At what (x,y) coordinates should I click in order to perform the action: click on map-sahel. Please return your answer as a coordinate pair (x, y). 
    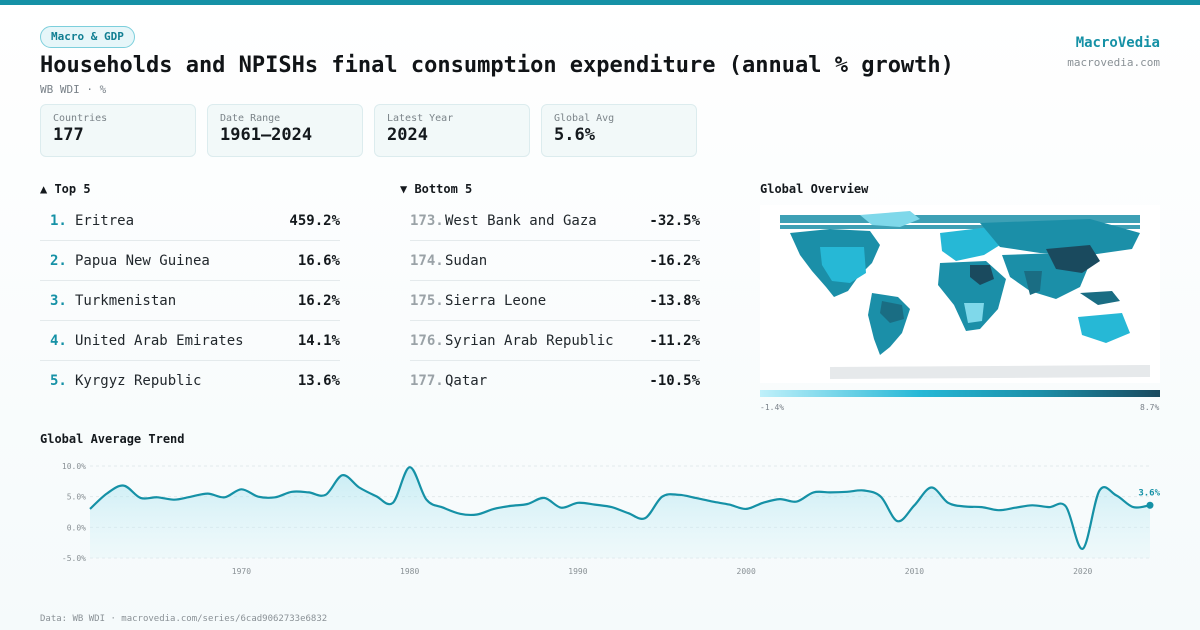
    Looking at the image, I should click on (982, 275).